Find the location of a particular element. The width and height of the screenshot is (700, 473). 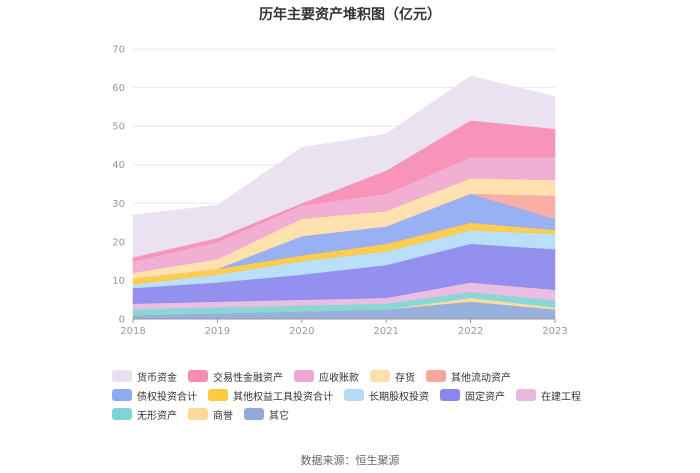

legend-item: 在建工程 is located at coordinates (548, 395).